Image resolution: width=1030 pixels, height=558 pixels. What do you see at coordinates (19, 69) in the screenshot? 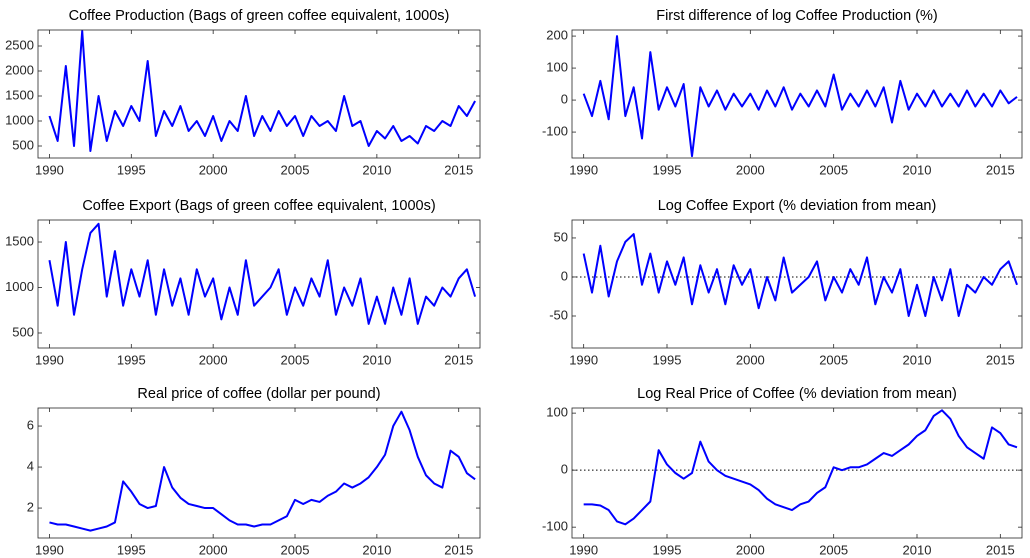
I see `y-tick-label: 2000` at bounding box center [19, 69].